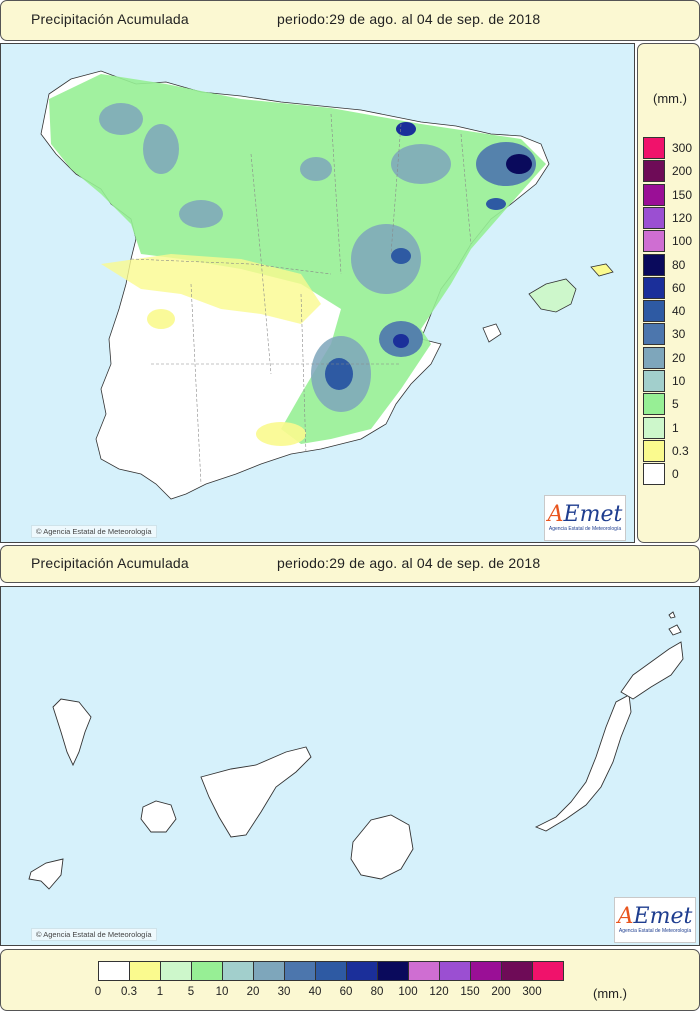  Describe the element at coordinates (253, 992) in the screenshot. I see `legend-label-h: 20` at that location.